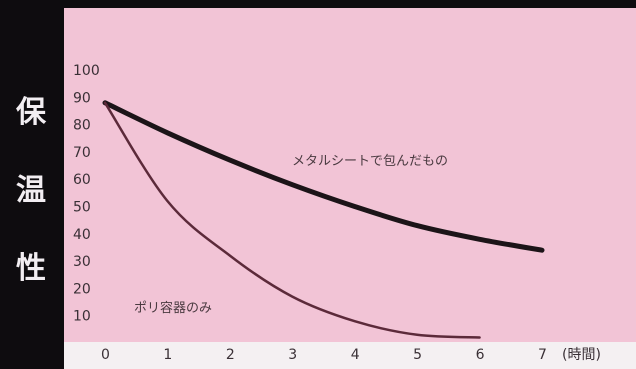 The image size is (636, 369). I want to click on x-axis-band, so click(350, 355).